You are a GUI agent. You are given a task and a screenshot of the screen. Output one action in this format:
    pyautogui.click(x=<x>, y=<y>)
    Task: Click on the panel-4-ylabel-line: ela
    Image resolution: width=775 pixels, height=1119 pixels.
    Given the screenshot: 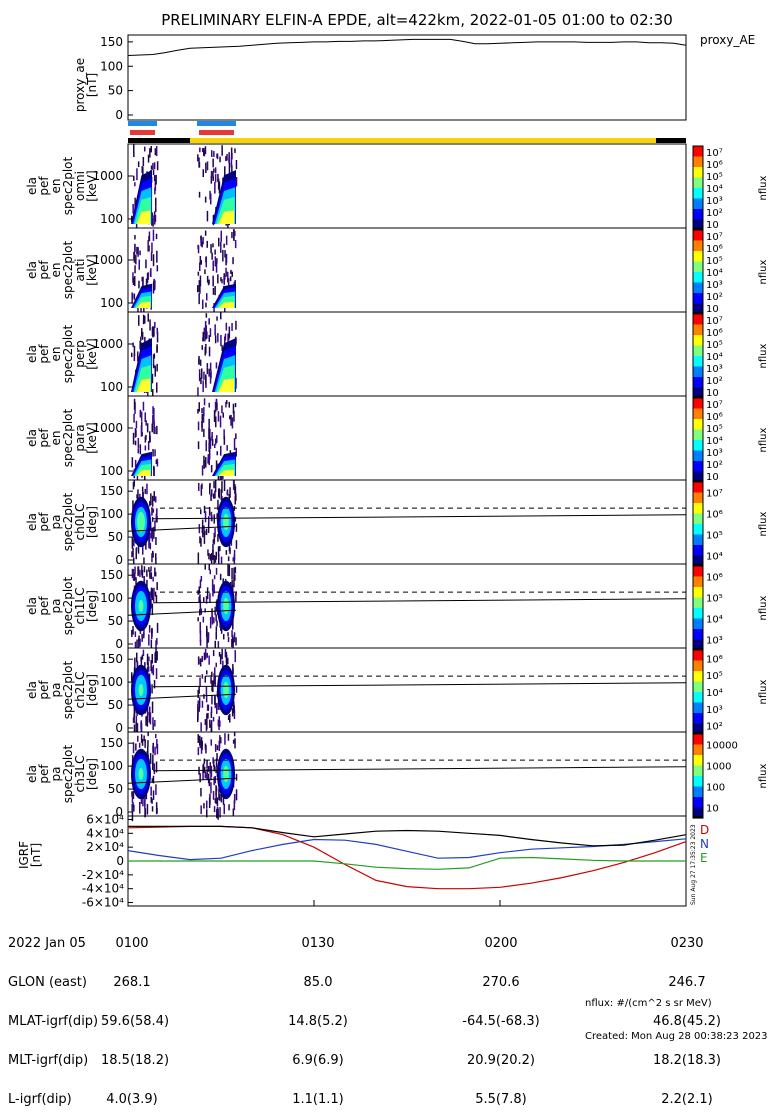 What is the action you would take?
    pyautogui.click(x=32, y=438)
    